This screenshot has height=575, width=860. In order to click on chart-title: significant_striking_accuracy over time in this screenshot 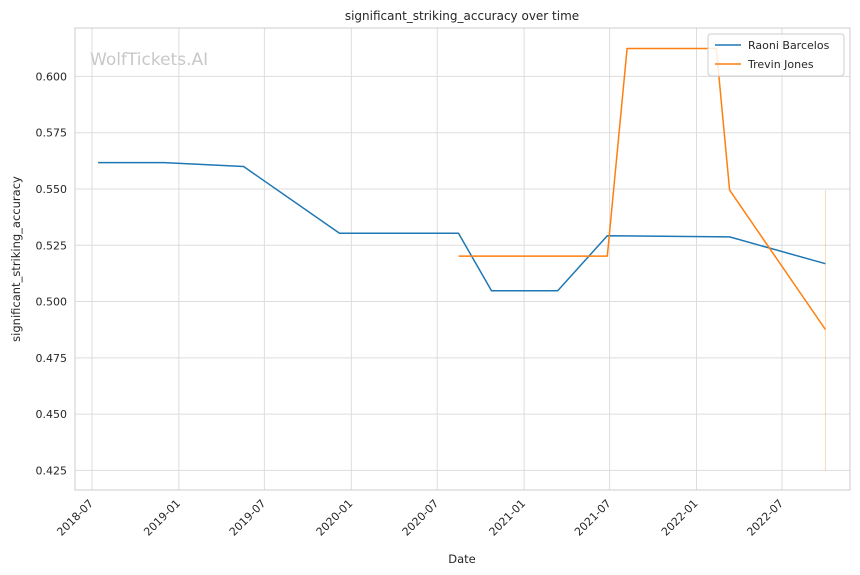, I will do `click(462, 16)`.